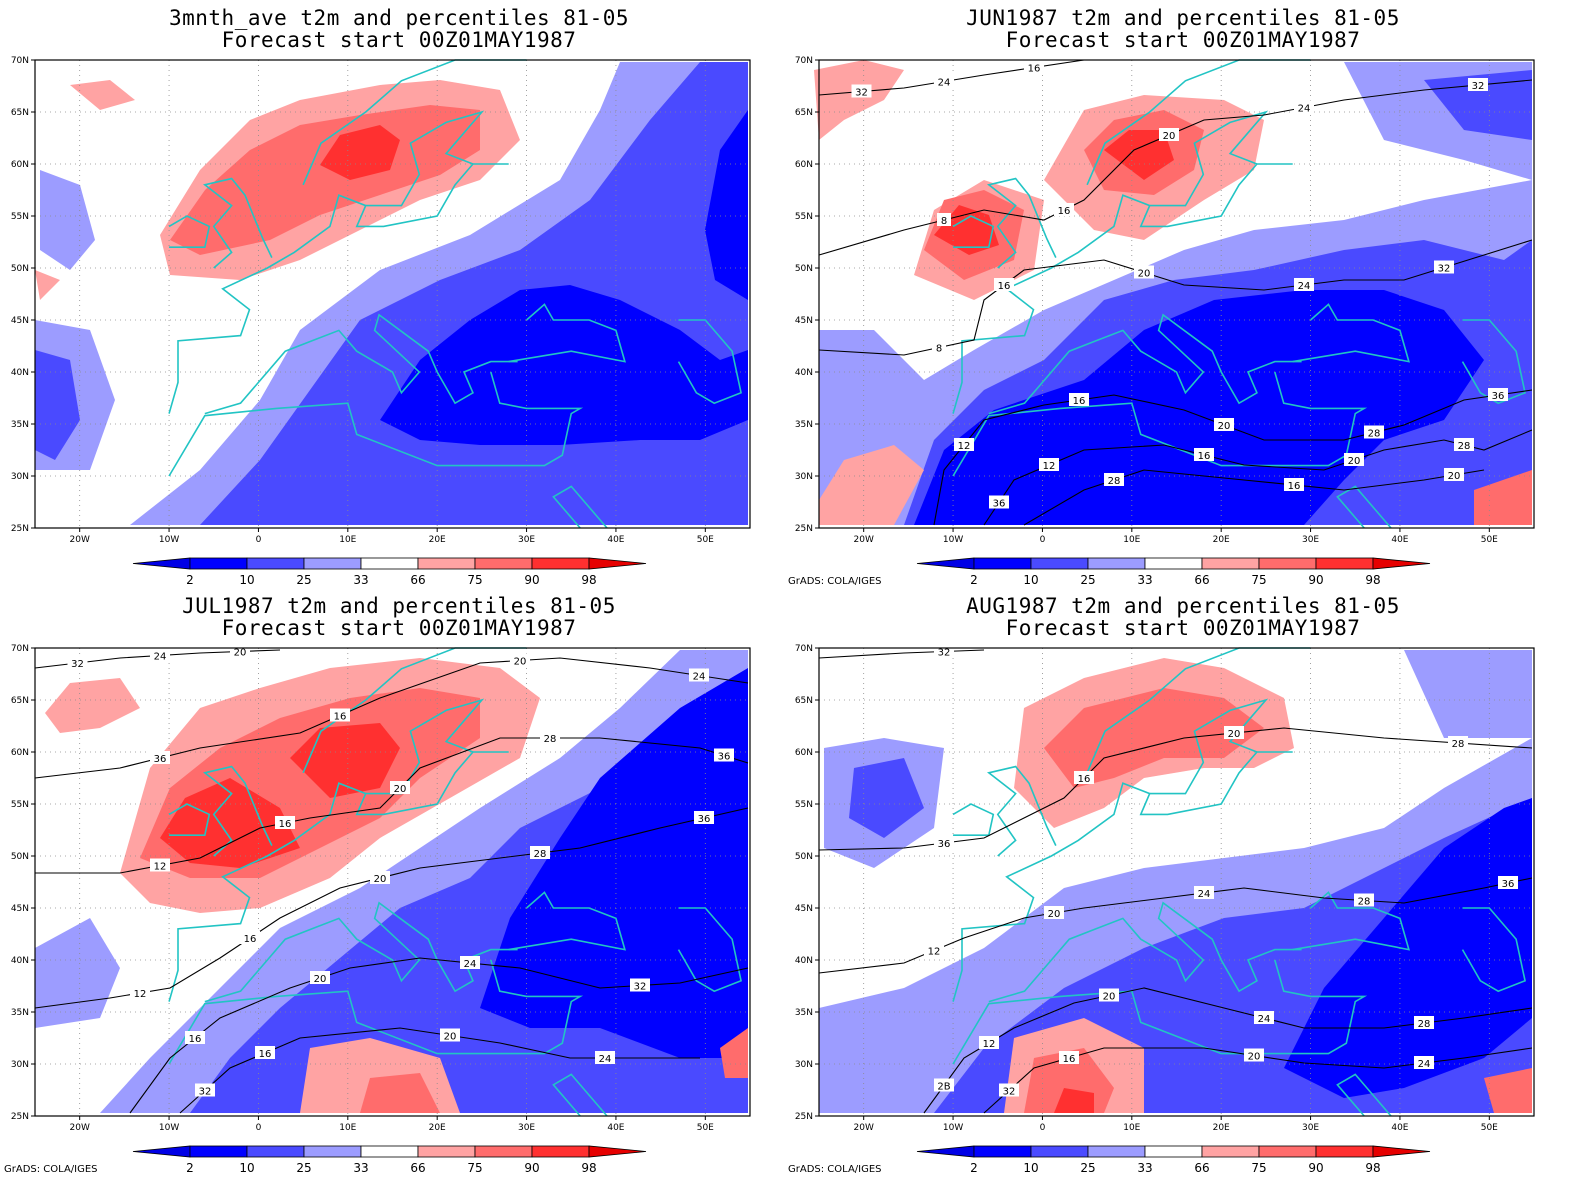 Image resolution: width=1596 pixels, height=1196 pixels. Describe the element at coordinates (20, 805) in the screenshot. I see `y-tick-label: 55N` at that location.